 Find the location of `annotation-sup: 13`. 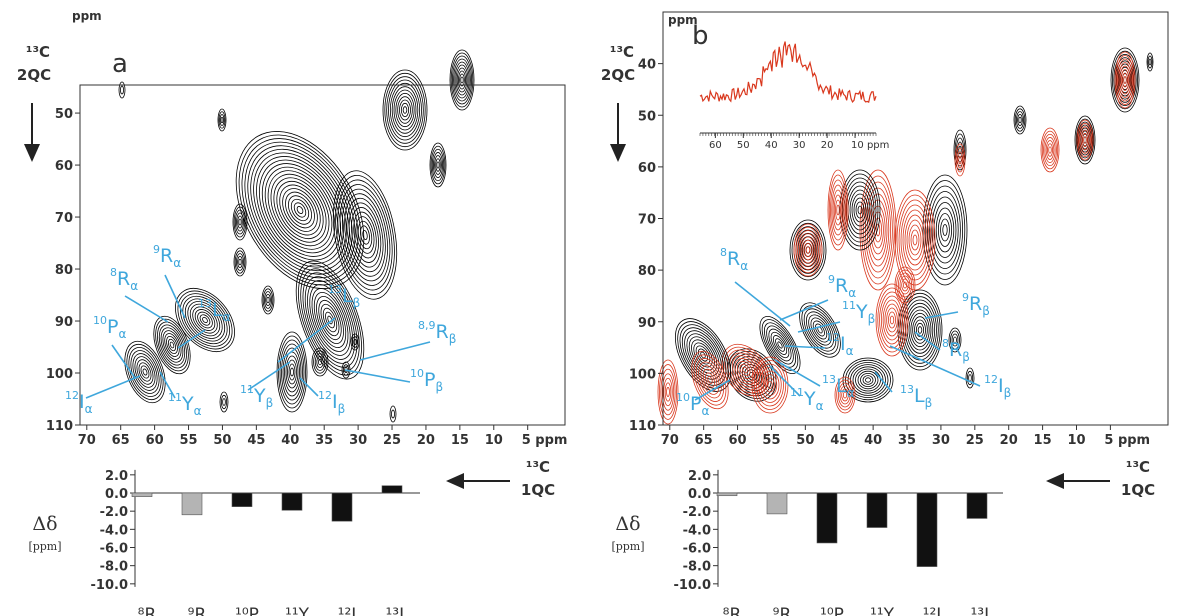

annotation-sup: 13 is located at coordinates (907, 389).